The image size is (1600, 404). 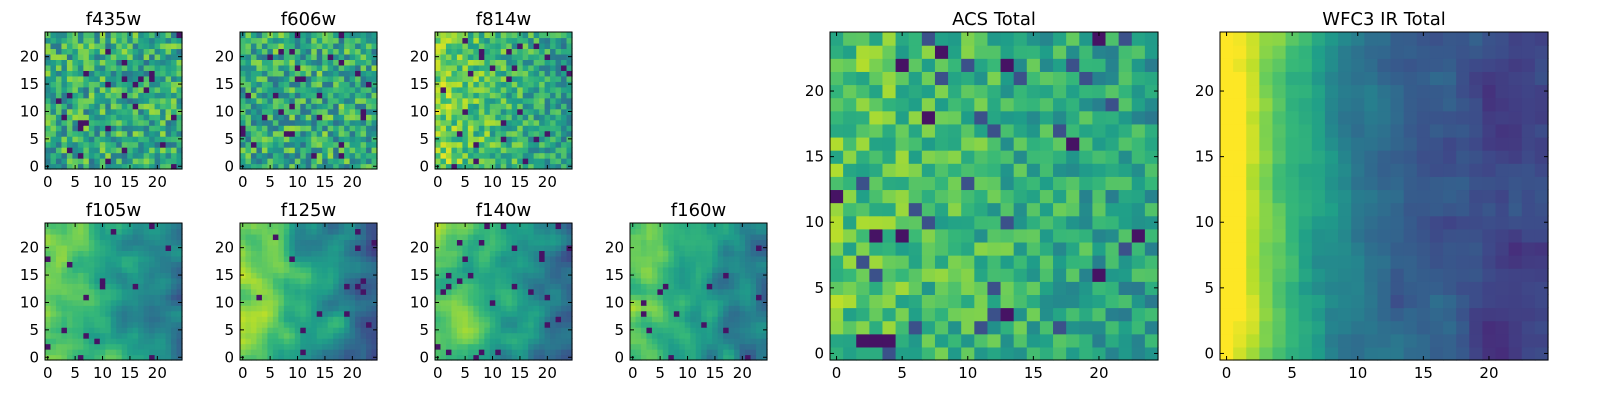 What do you see at coordinates (270, 182) in the screenshot?
I see `x-tick-label: 5` at bounding box center [270, 182].